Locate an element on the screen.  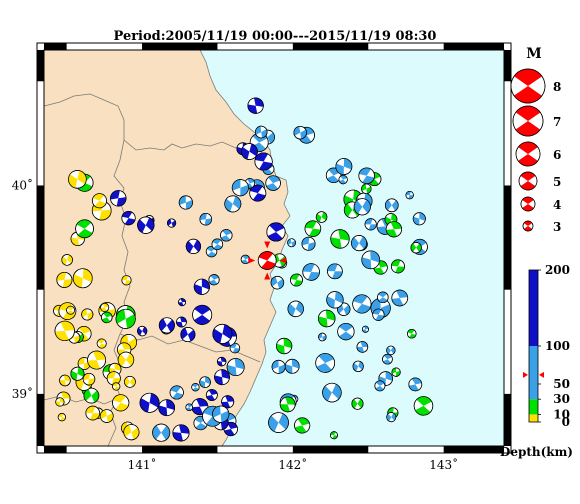
lon-tick-label: 141˚ is located at coordinates (142, 464).